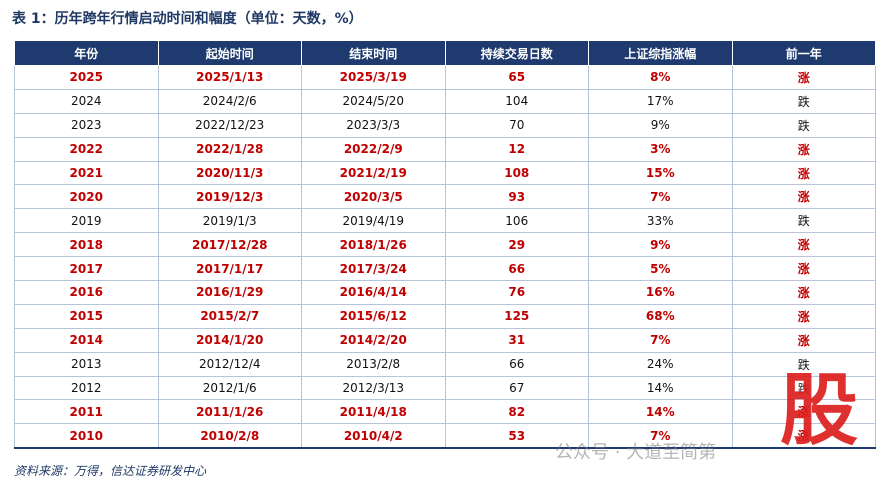 The width and height of the screenshot is (888, 483). I want to click on table-cell: 2024/5/20, so click(373, 101).